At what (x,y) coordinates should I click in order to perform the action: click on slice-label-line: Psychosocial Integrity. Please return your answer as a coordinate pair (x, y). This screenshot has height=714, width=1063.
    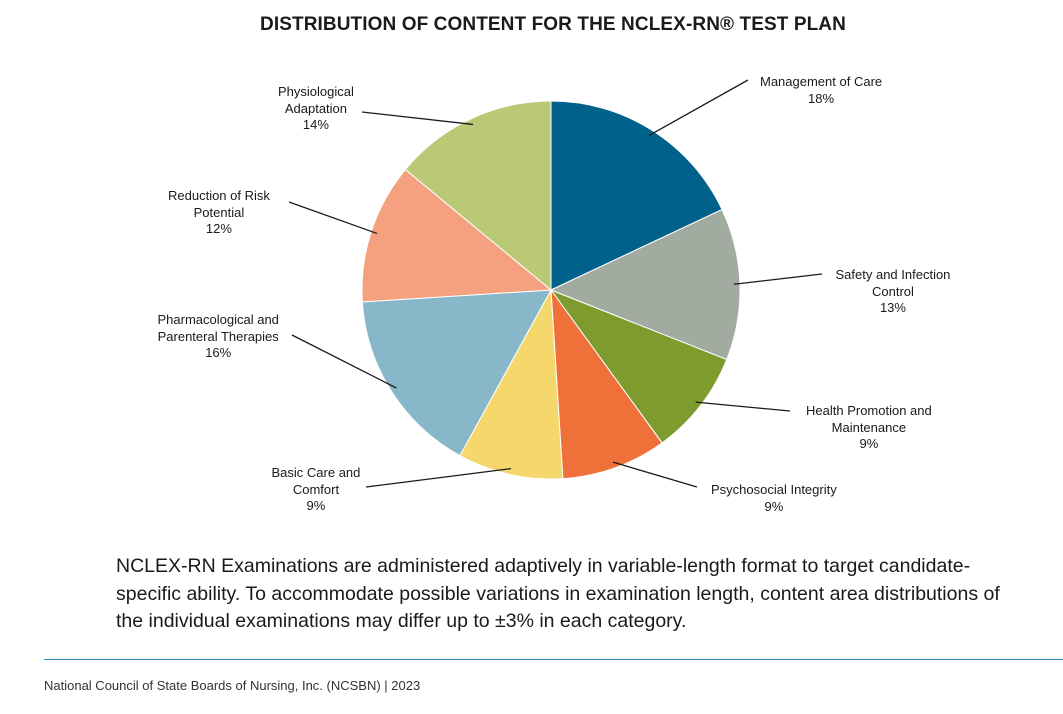
    Looking at the image, I should click on (774, 489).